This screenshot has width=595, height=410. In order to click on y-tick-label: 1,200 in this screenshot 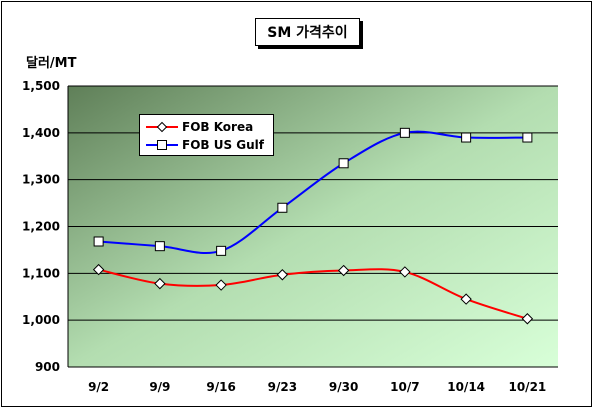, I will do `click(41, 227)`.